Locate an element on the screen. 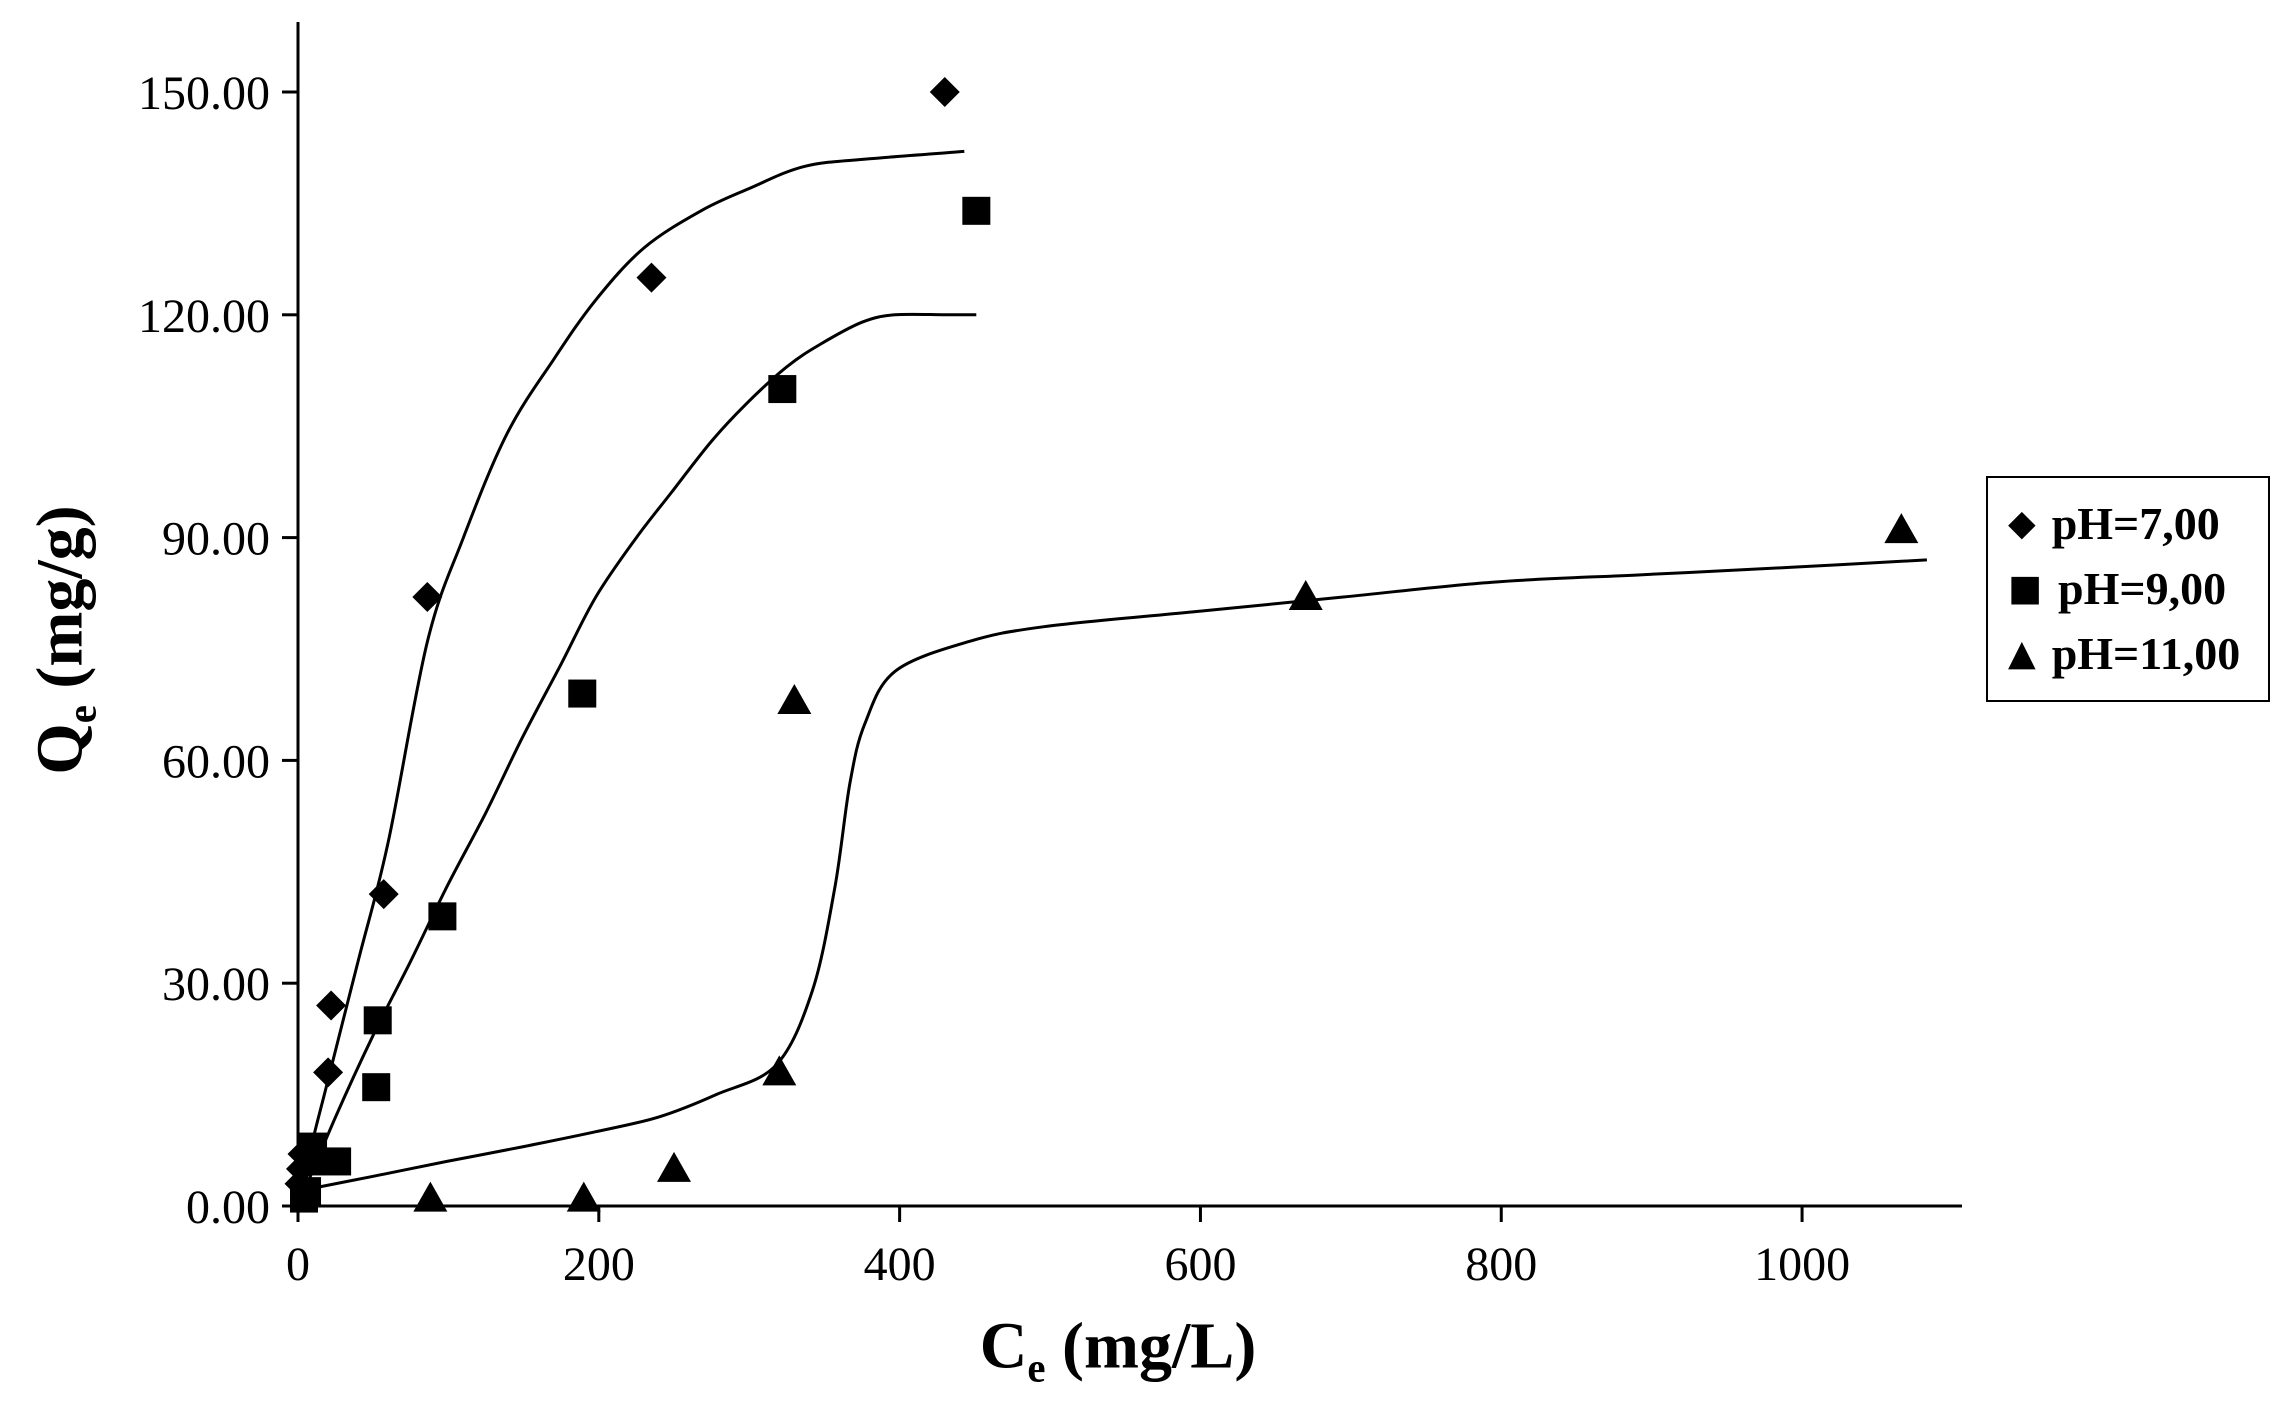 This screenshot has height=1410, width=2292. legend-item-ph7: ◆ pH=7,00 is located at coordinates (2124, 523).